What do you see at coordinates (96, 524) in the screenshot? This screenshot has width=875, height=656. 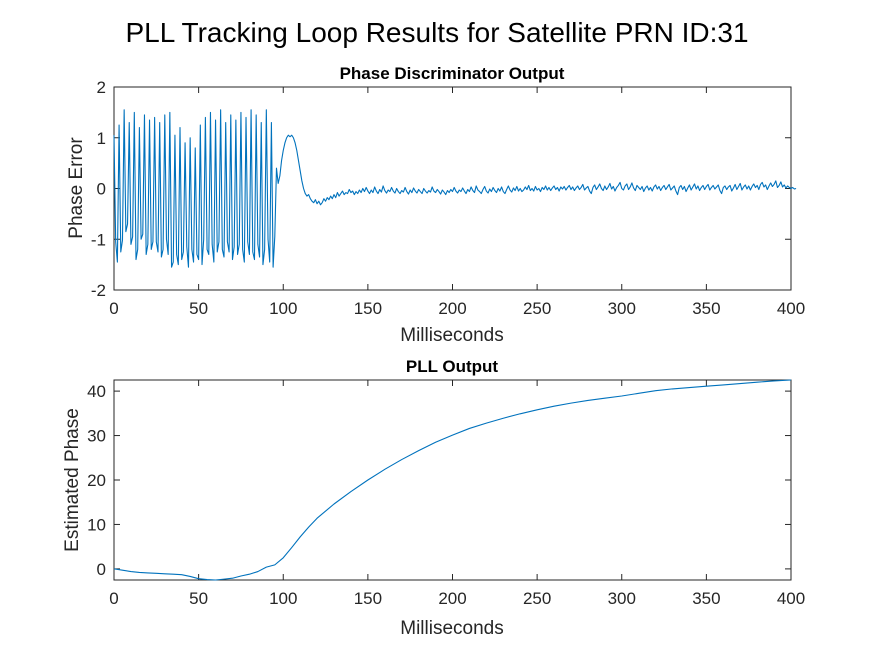 I see `pll-output-ytick-label: 10` at bounding box center [96, 524].